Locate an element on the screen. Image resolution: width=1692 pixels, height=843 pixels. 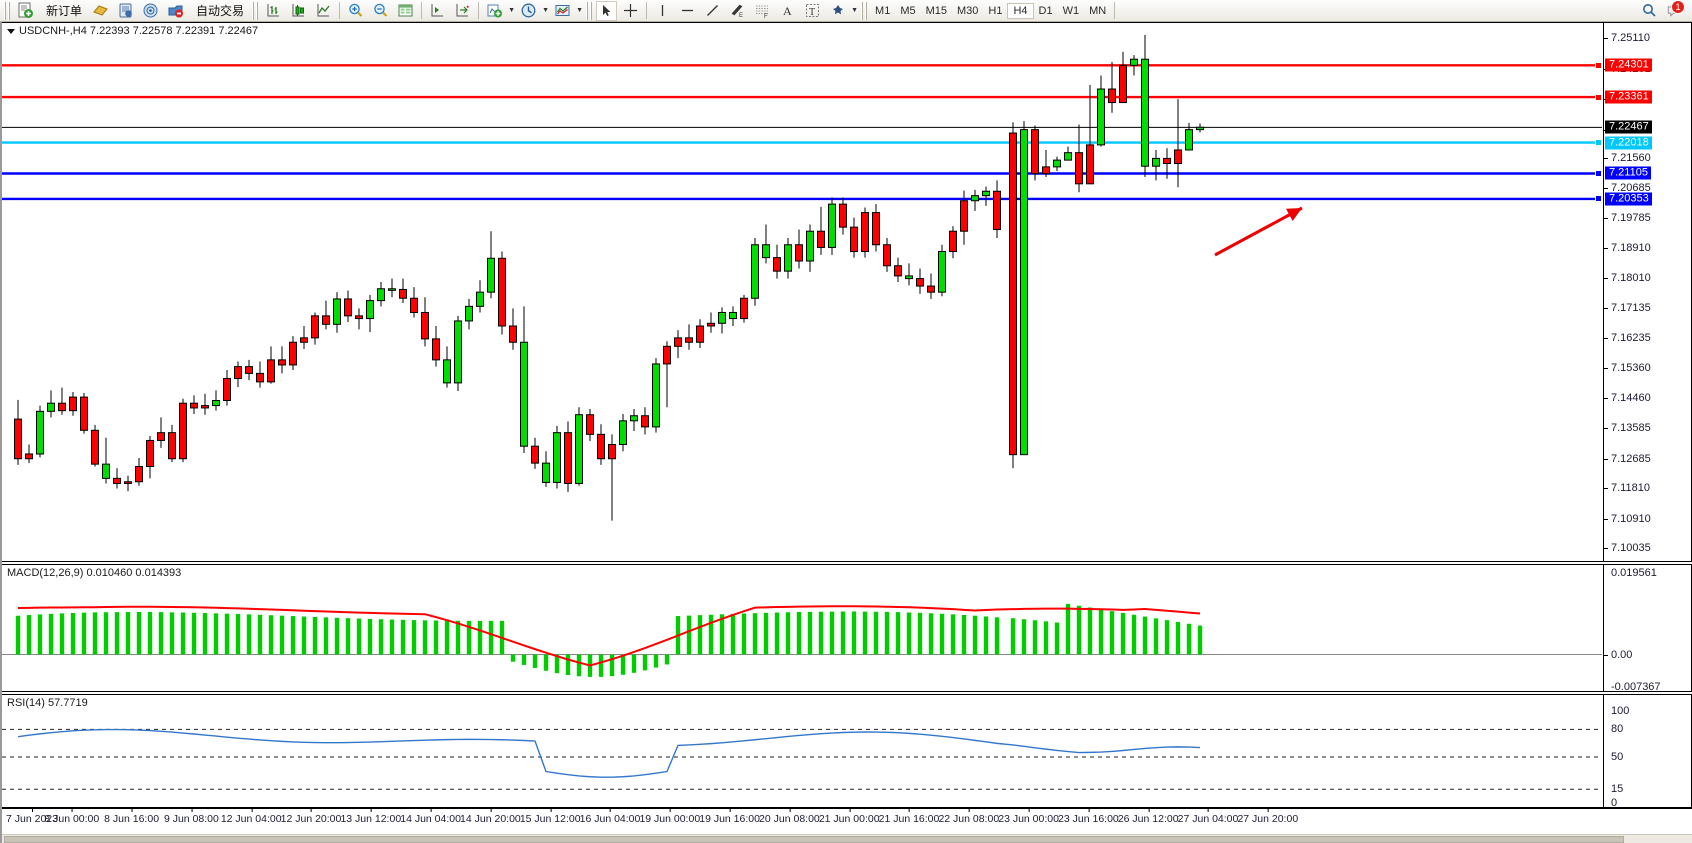
vertical-line-icon is located at coordinates (662, 11).